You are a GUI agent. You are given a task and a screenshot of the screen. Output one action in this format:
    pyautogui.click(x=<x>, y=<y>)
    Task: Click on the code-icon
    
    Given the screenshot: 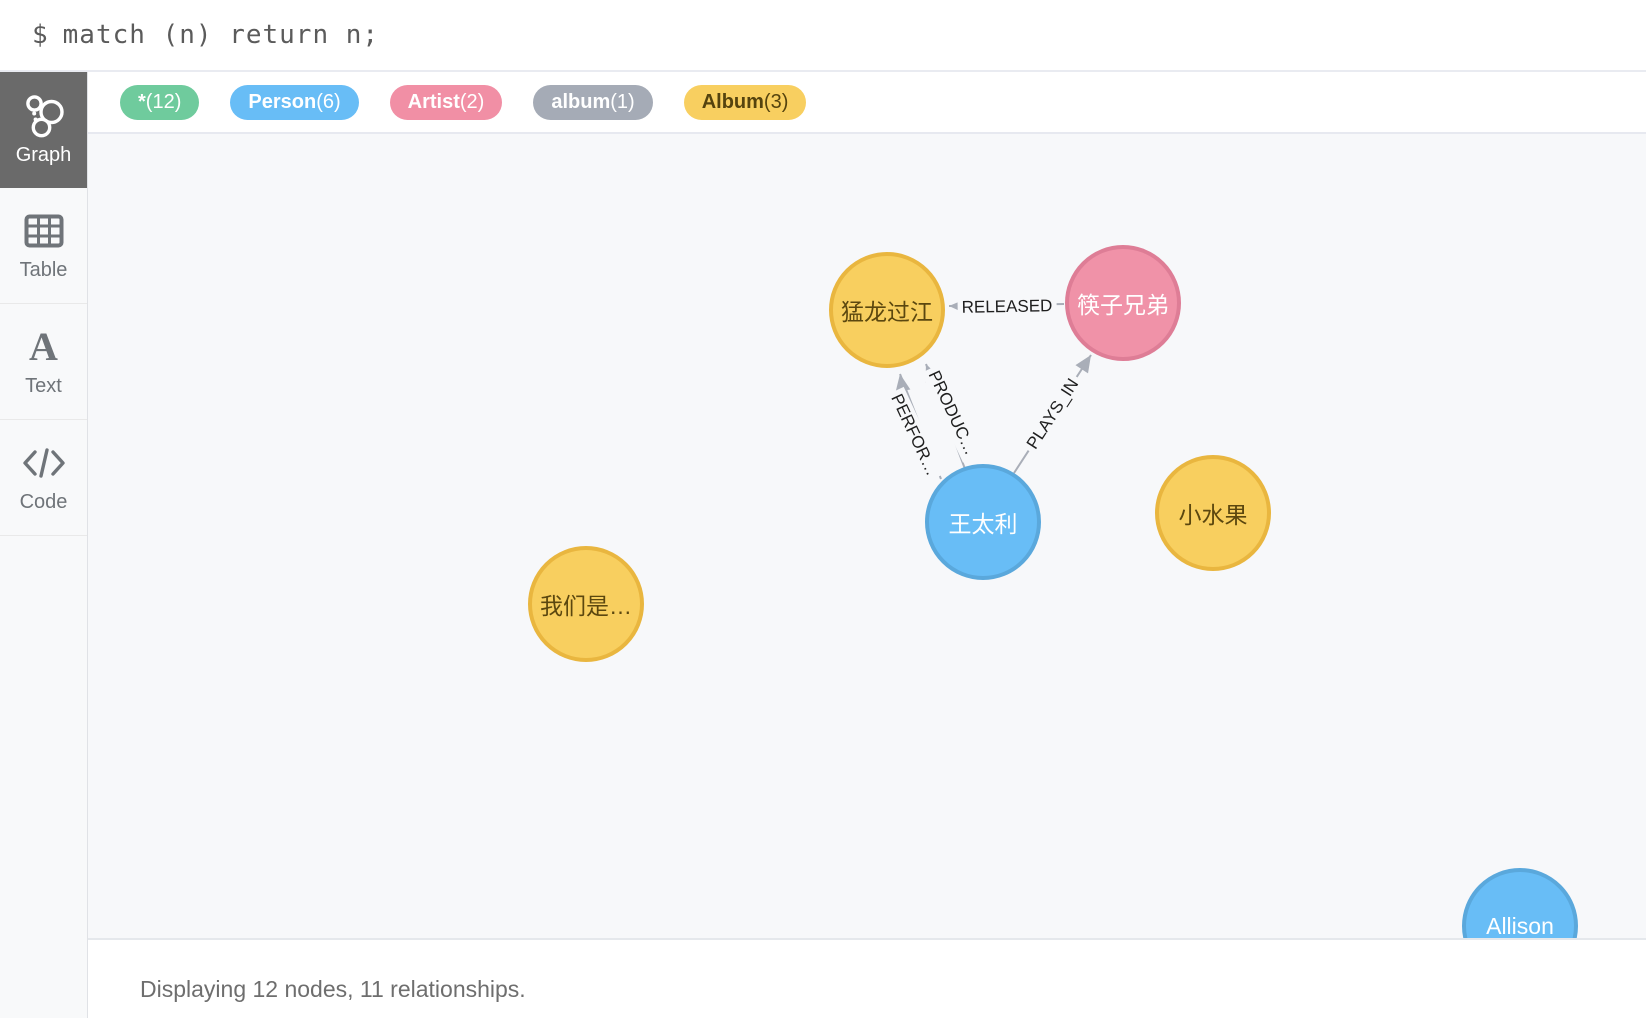 What is the action you would take?
    pyautogui.click(x=44, y=463)
    